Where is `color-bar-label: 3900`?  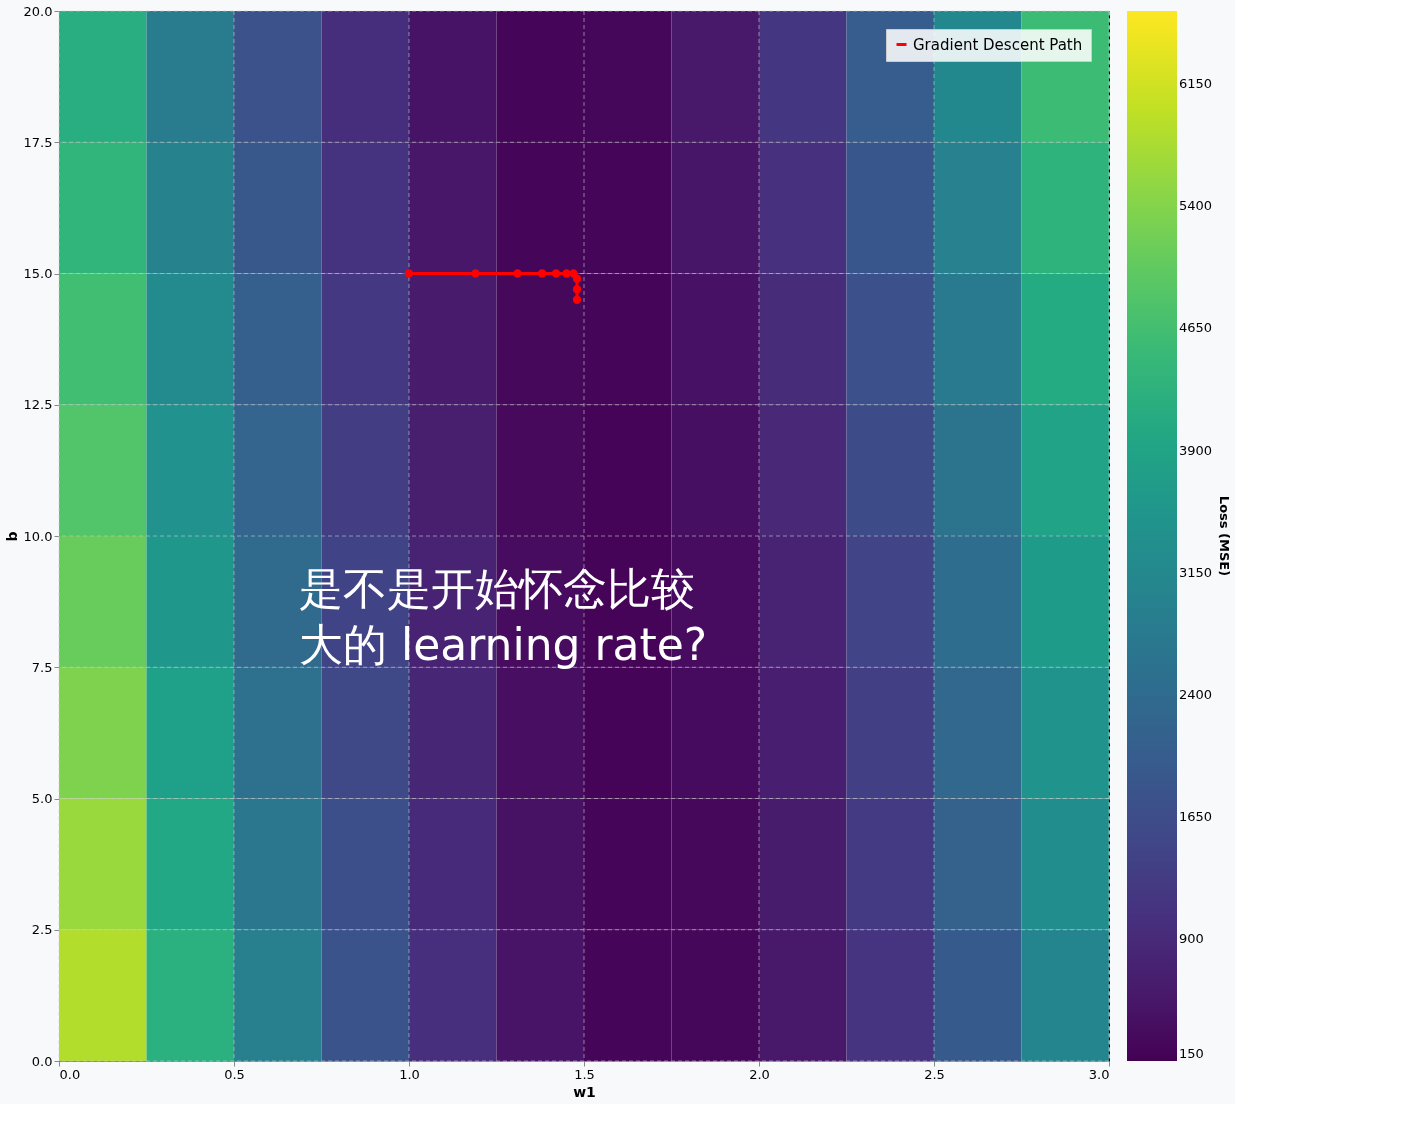
color-bar-label: 3900 is located at coordinates (1196, 450).